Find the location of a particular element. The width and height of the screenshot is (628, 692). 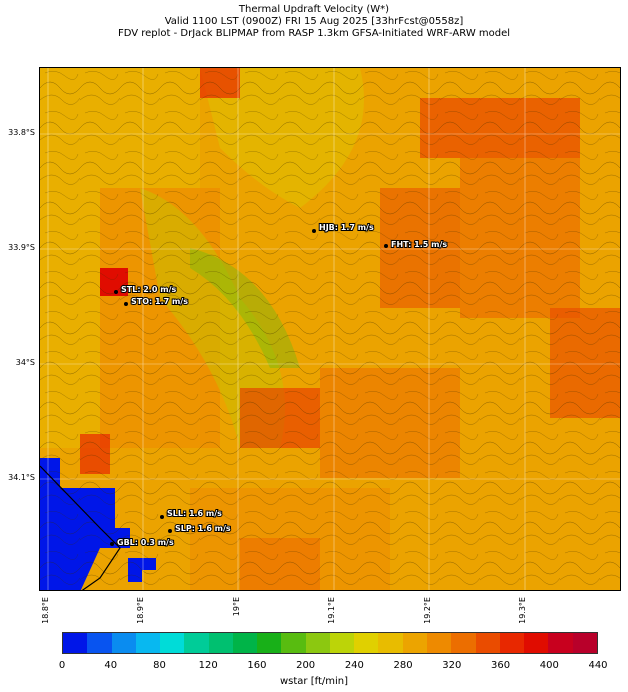

station-marker-slp is located at coordinates (170, 531).